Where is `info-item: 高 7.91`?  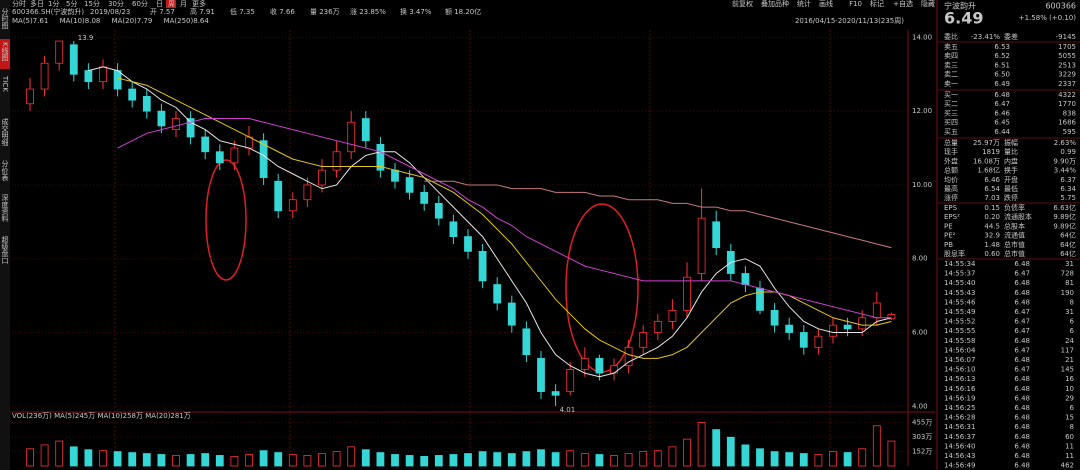 info-item: 高 7.91 is located at coordinates (202, 11).